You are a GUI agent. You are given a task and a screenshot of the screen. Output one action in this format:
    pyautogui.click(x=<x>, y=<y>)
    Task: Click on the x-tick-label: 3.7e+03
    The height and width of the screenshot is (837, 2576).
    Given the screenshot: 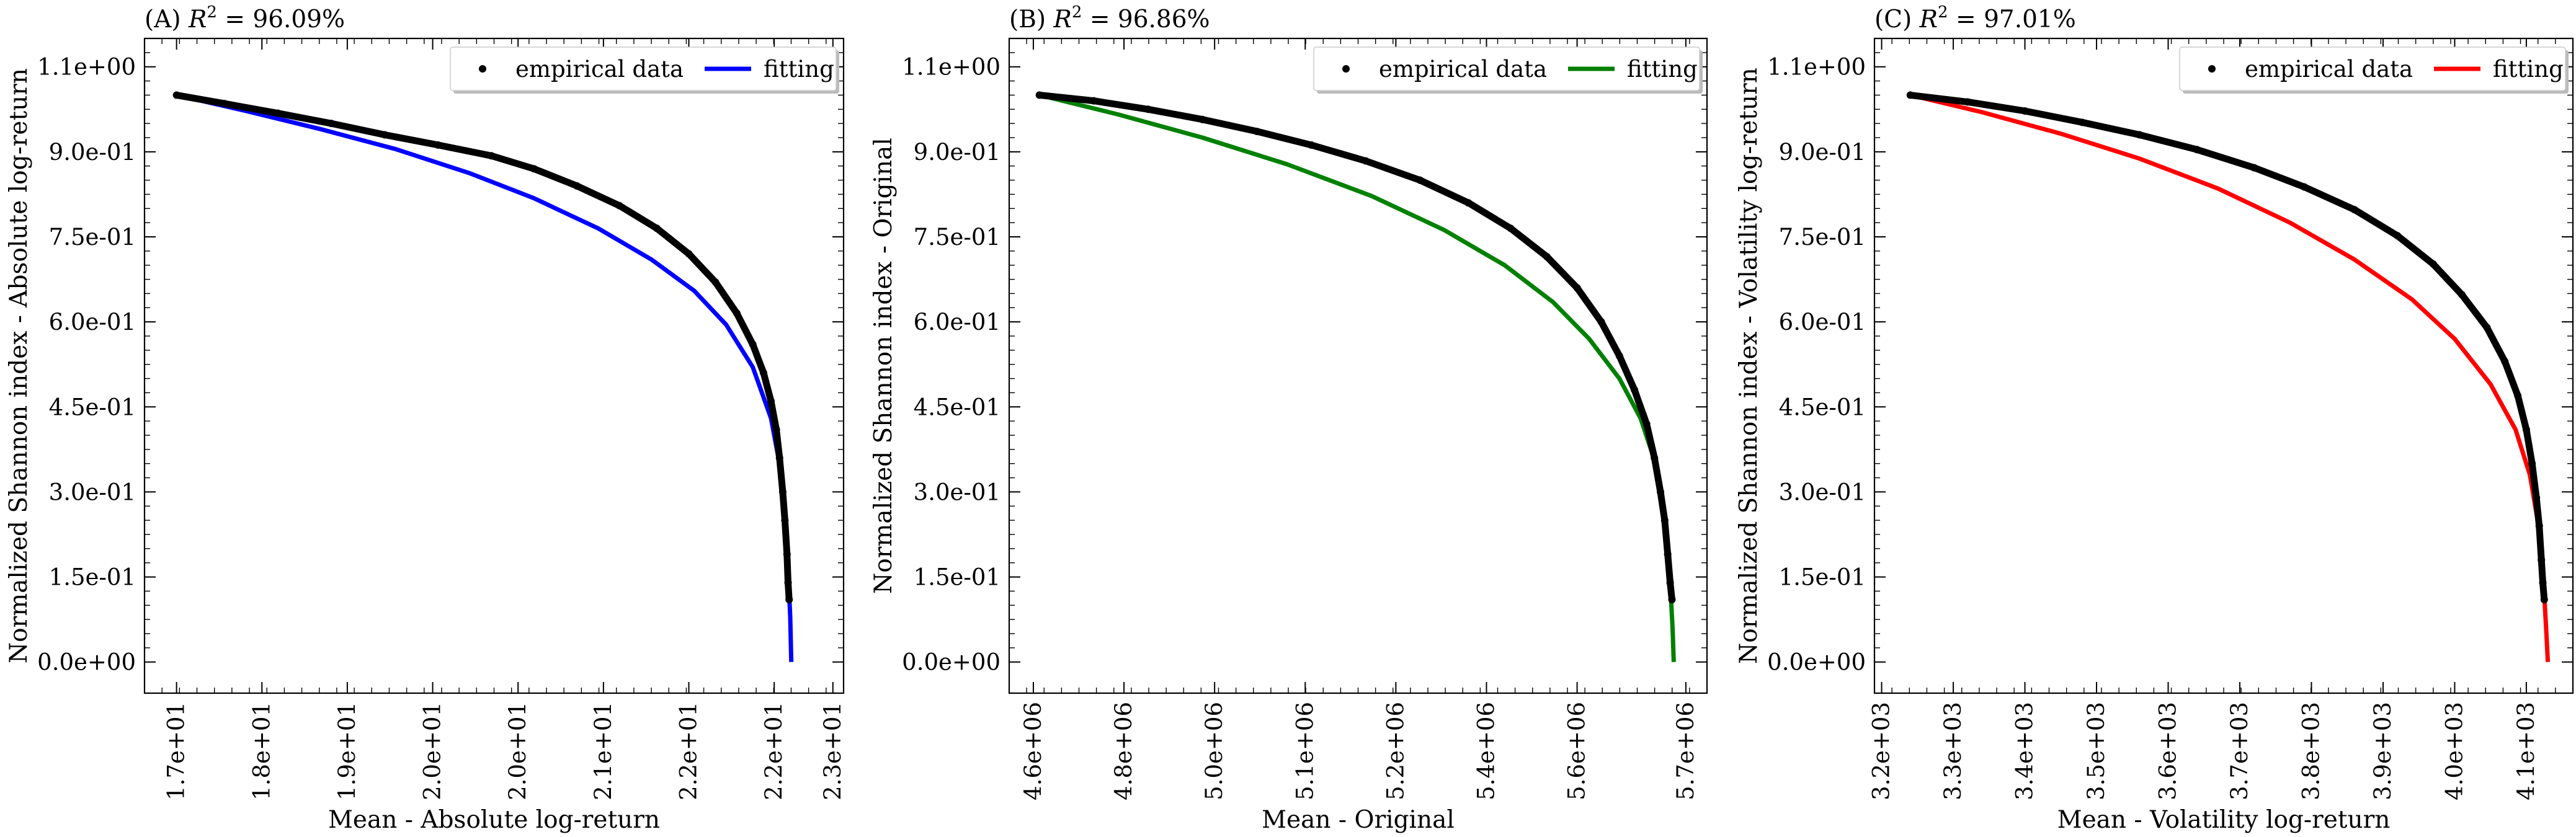 What is the action you would take?
    pyautogui.click(x=2239, y=751)
    